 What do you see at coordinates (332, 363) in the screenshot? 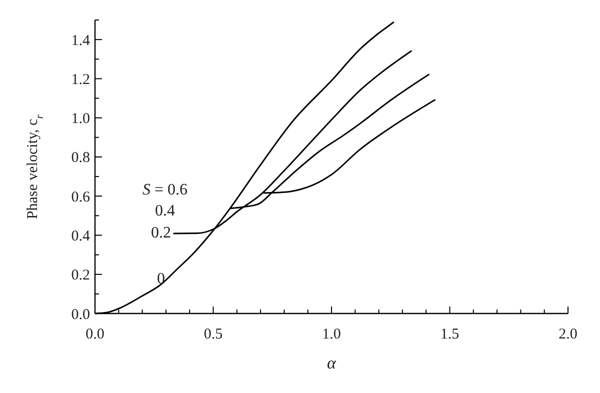
I see `x-axis-title: α` at bounding box center [332, 363].